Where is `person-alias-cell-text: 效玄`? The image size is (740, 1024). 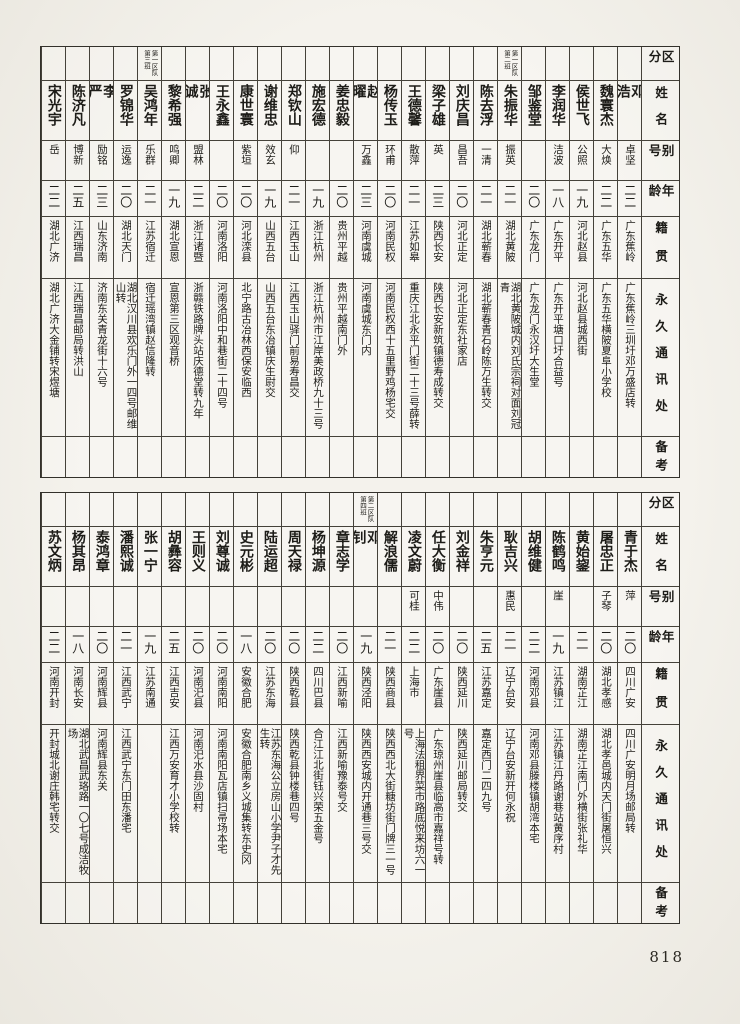 person-alias-cell-text: 效玄 is located at coordinates (270, 154).